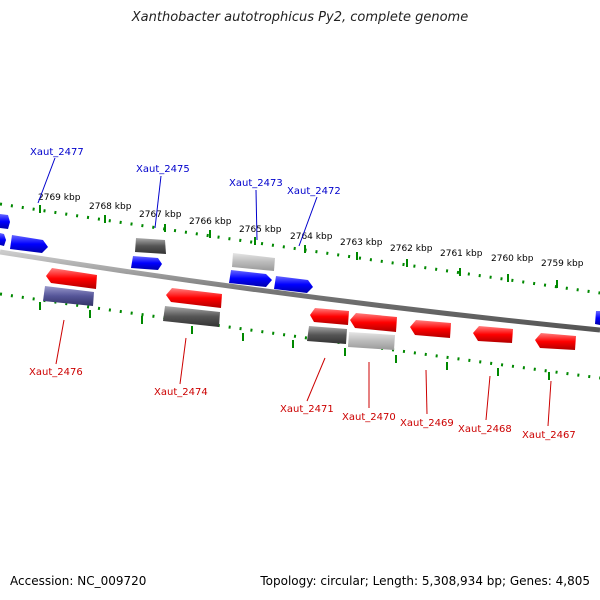 This screenshot has width=600, height=600. What do you see at coordinates (110, 207) in the screenshot?
I see `scale-label: 2768 kbp` at bounding box center [110, 207].